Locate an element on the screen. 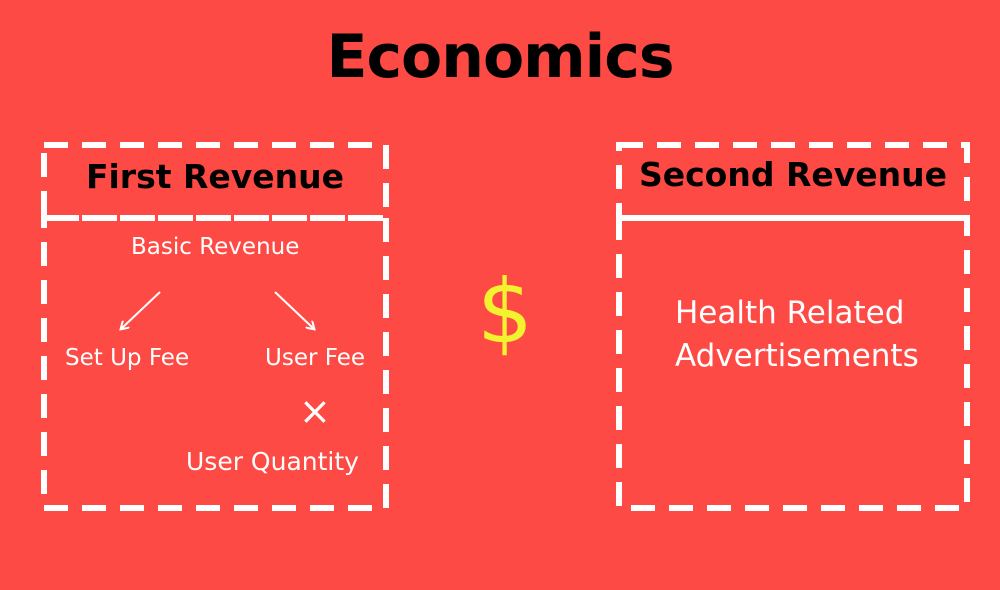 This screenshot has height=590, width=1000. second-revenue-header-box is located at coordinates (793, 181).